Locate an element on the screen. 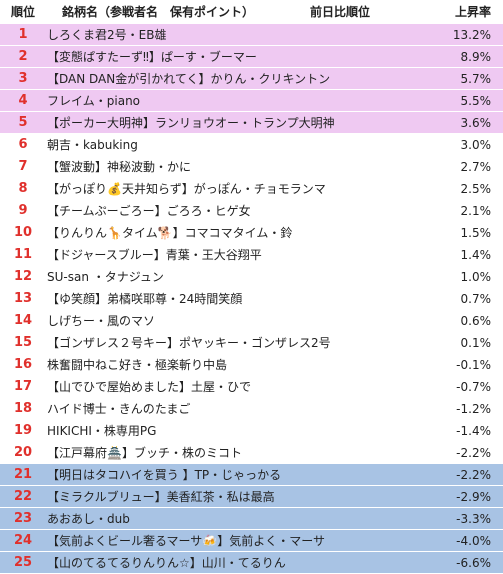  header-name: 銘柄名（参戦者名 保有ポイント） is located at coordinates (158, 12).